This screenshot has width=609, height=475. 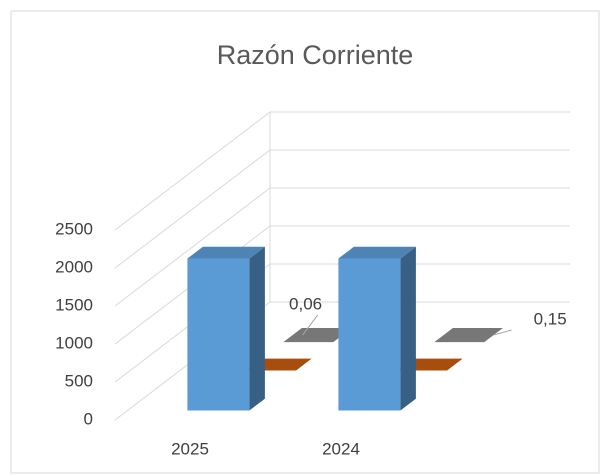 I want to click on data-label: 0,06, so click(x=305, y=304).